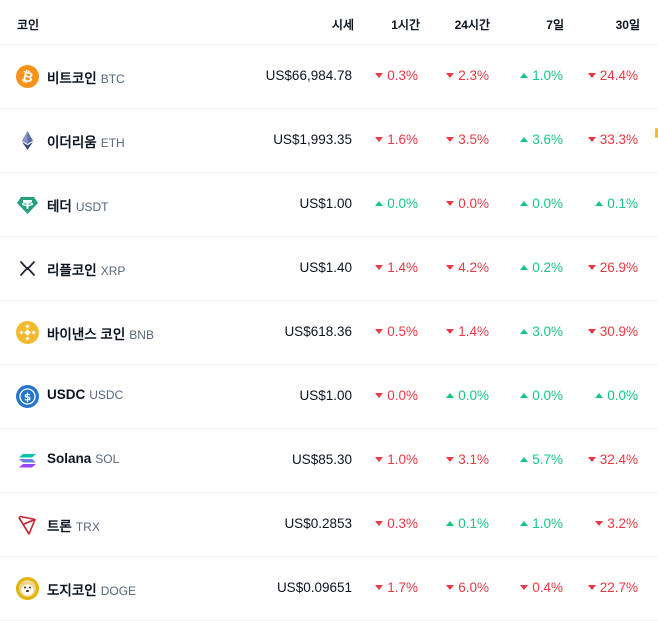 Image resolution: width=658 pixels, height=621 pixels. Describe the element at coordinates (113, 271) in the screenshot. I see `coin-symbol: XRP` at that location.